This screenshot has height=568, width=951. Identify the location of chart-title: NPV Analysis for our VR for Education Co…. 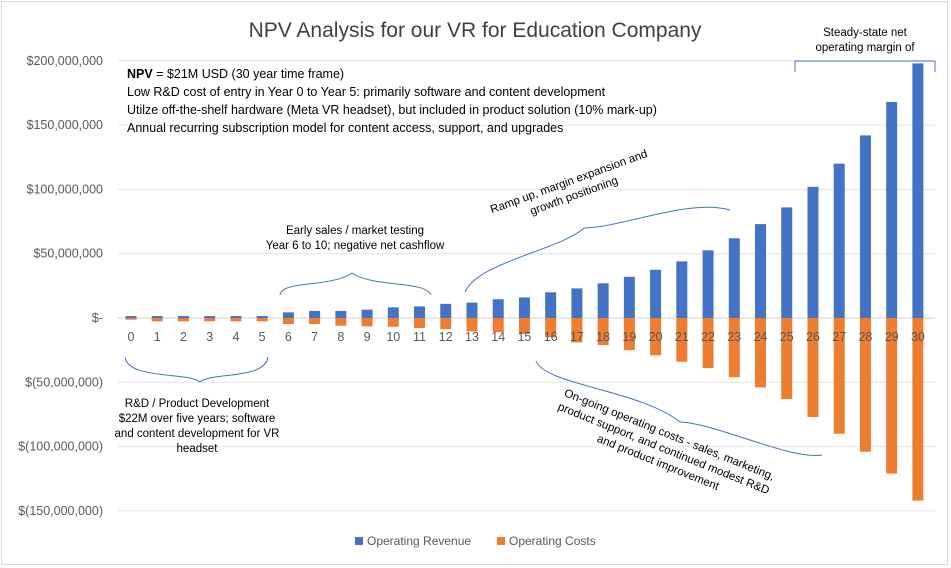
(475, 30).